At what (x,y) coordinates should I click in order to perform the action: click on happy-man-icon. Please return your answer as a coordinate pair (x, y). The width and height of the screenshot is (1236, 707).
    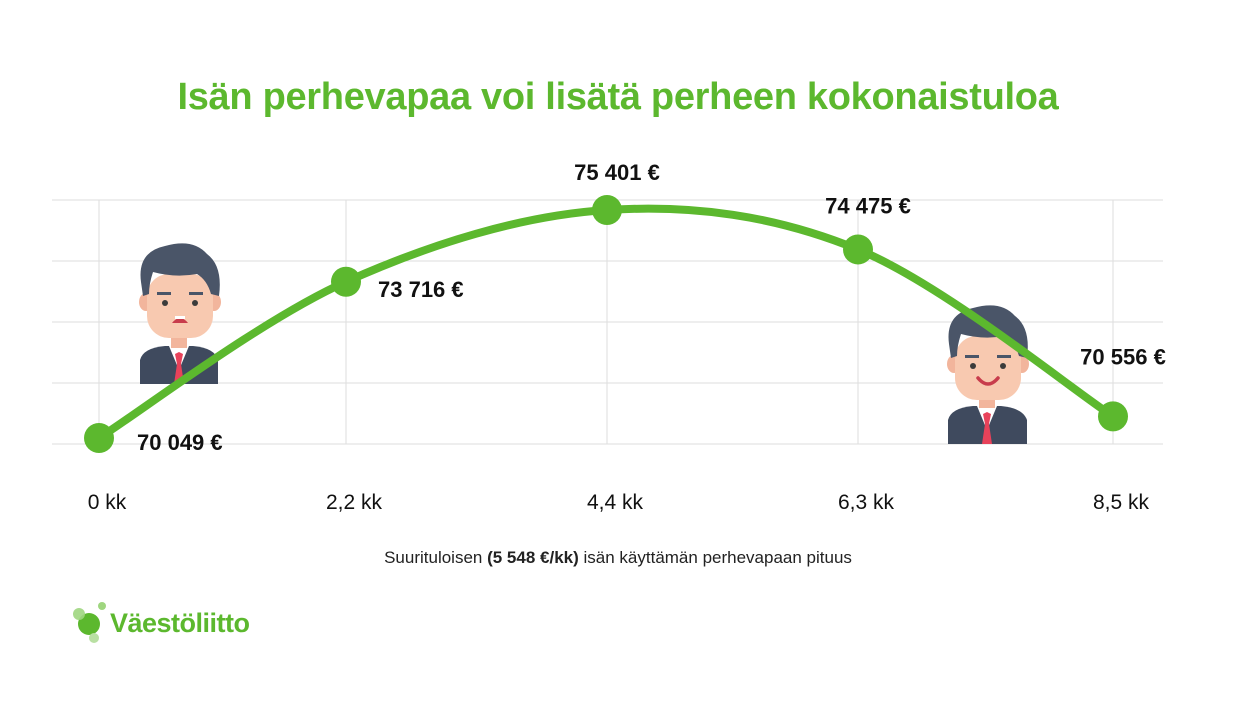
    Looking at the image, I should click on (988, 374).